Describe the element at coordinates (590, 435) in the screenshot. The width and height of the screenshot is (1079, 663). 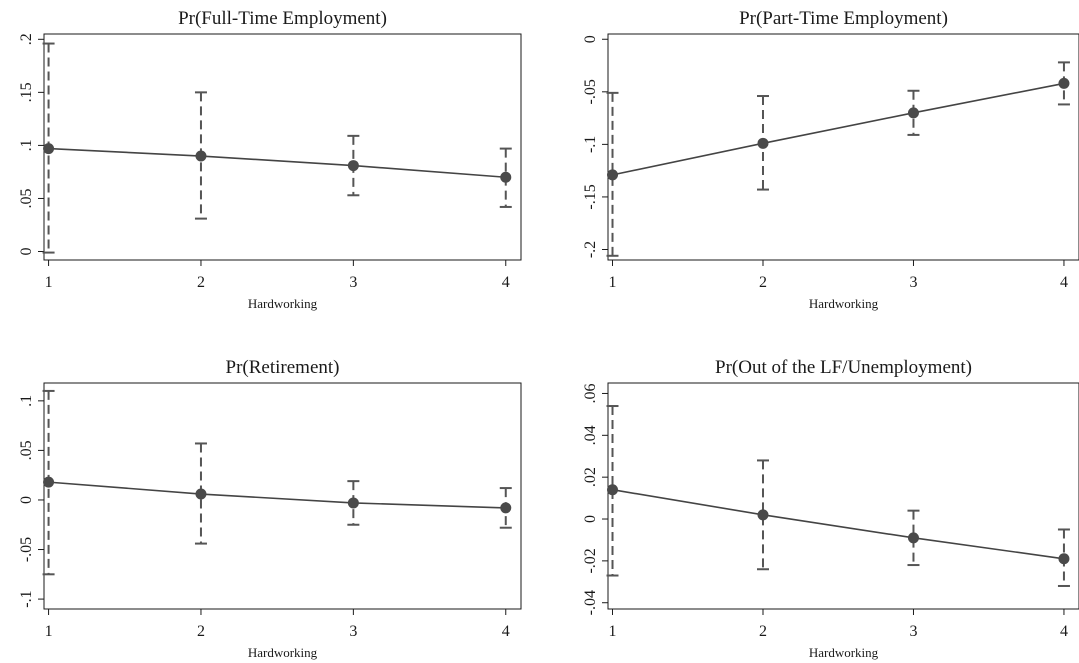
I see `y-tick-label: .04` at that location.